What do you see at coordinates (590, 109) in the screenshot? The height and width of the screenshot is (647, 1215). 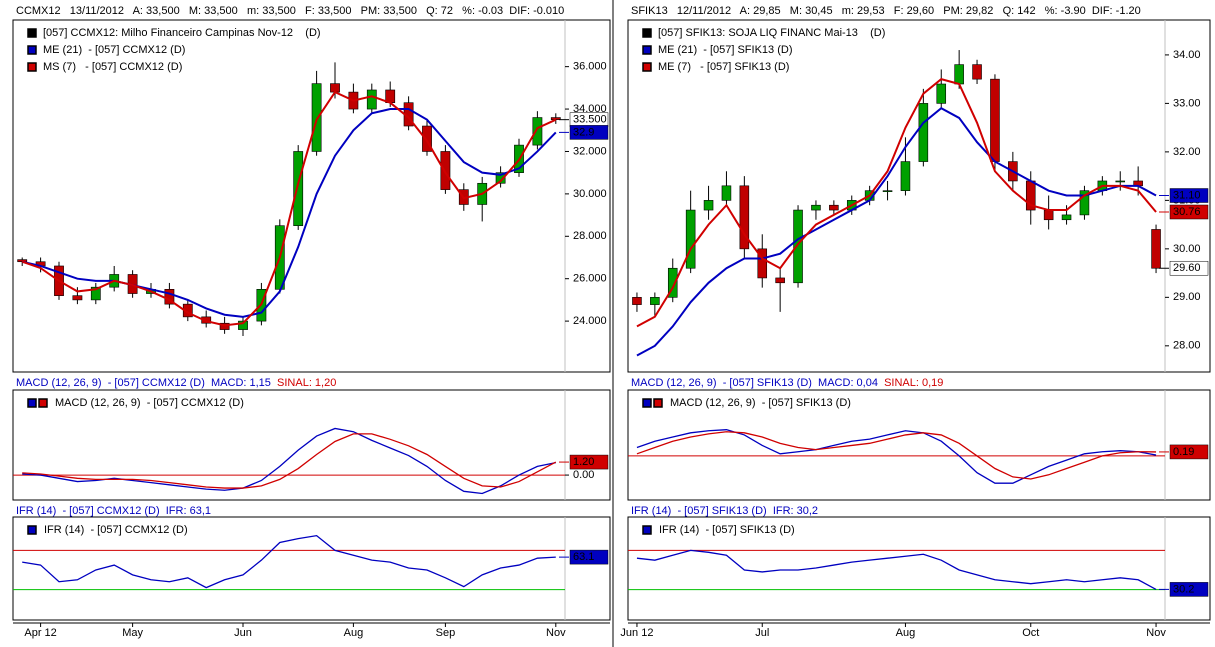 I see `y-tick-label: 34.000` at bounding box center [590, 109].